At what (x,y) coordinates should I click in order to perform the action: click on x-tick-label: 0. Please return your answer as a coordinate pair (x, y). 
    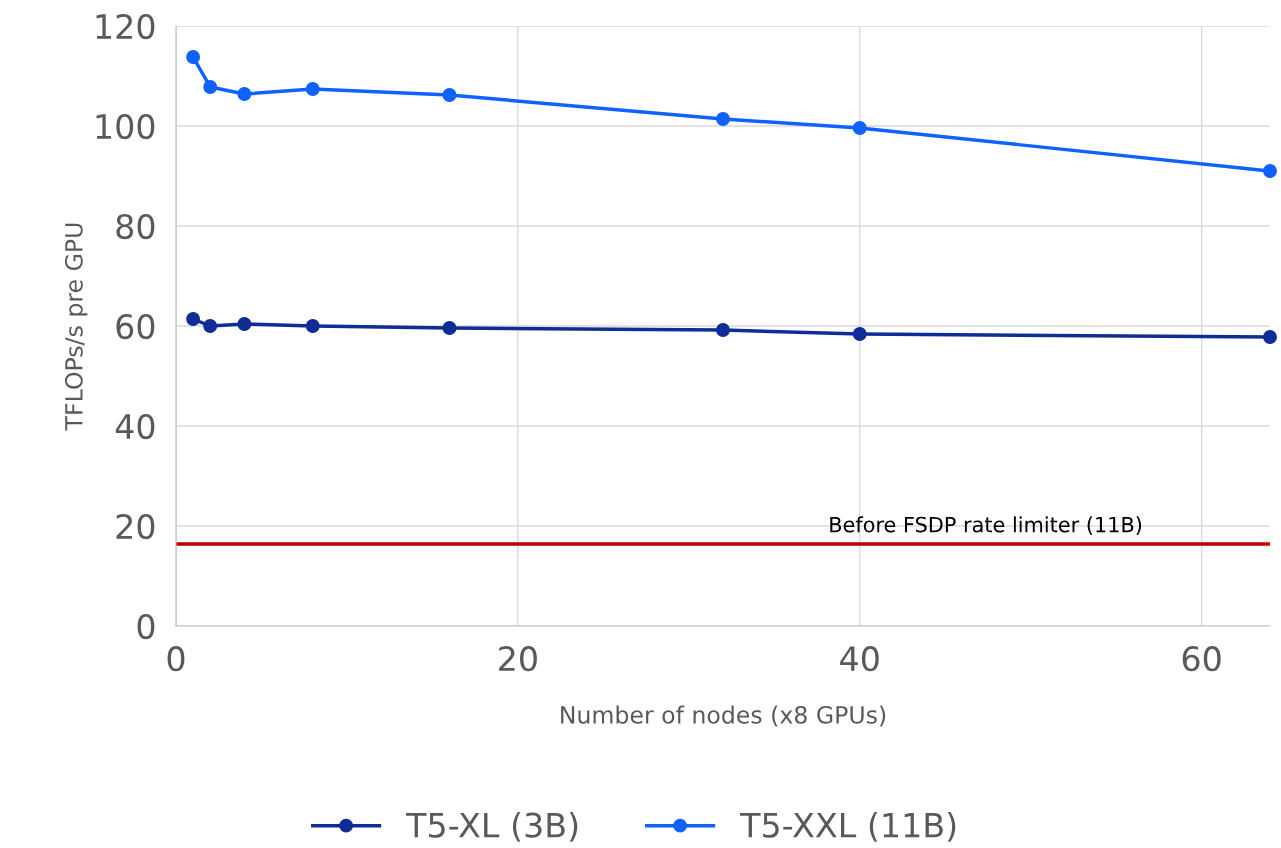
    Looking at the image, I should click on (176, 659).